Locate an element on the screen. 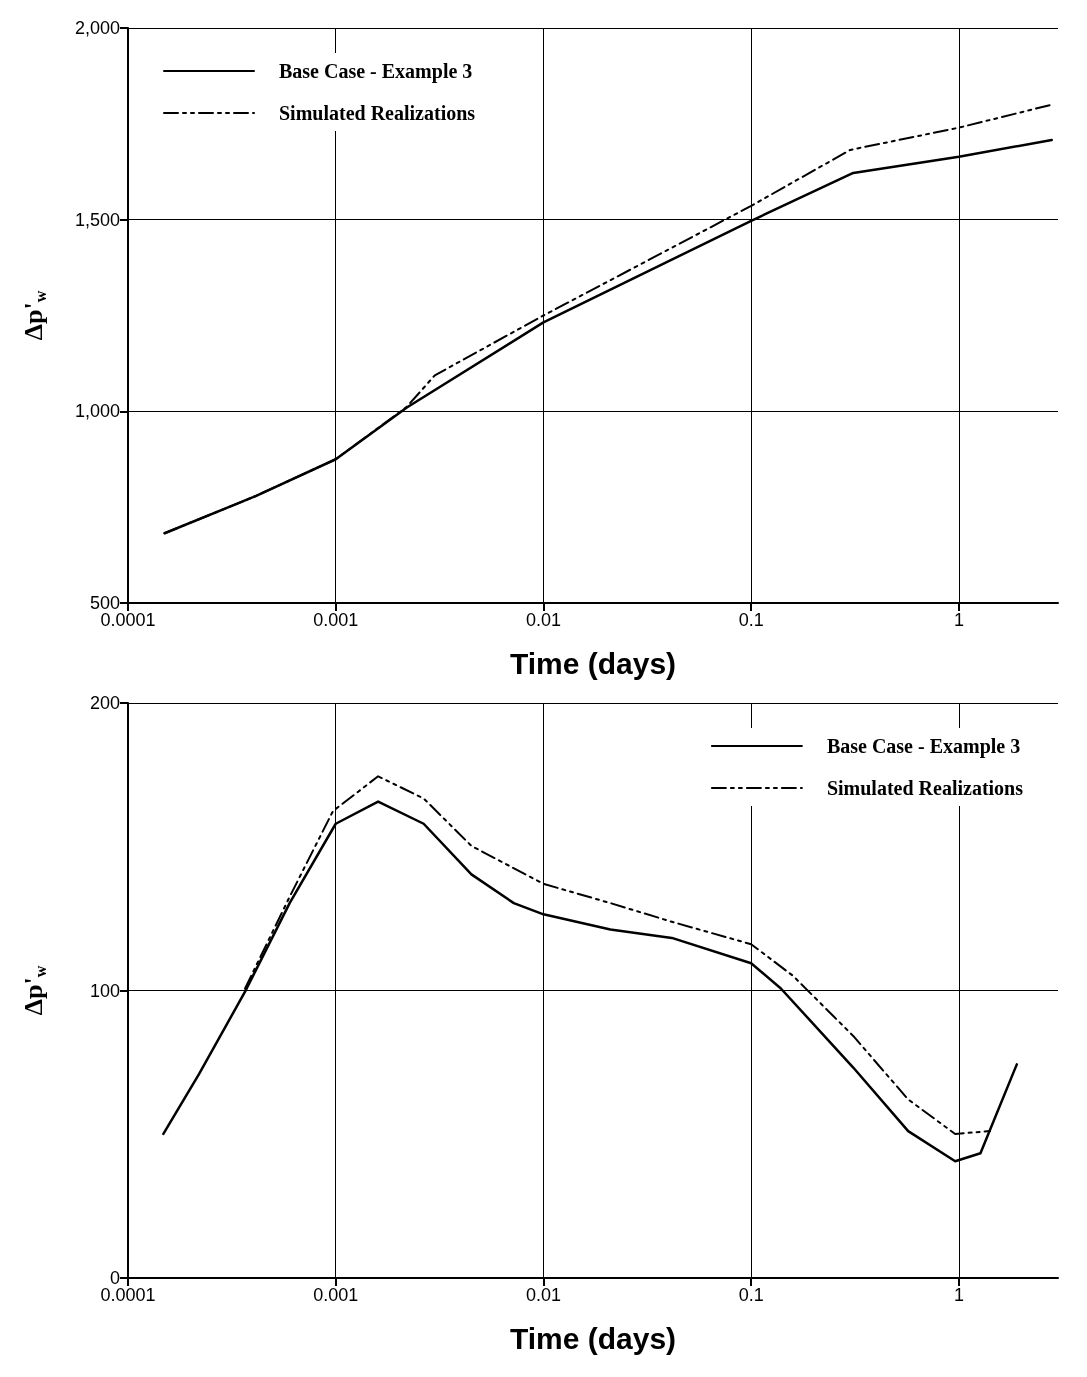 The height and width of the screenshot is (1377, 1087). y-tick-label: 200 is located at coordinates (104, 703).